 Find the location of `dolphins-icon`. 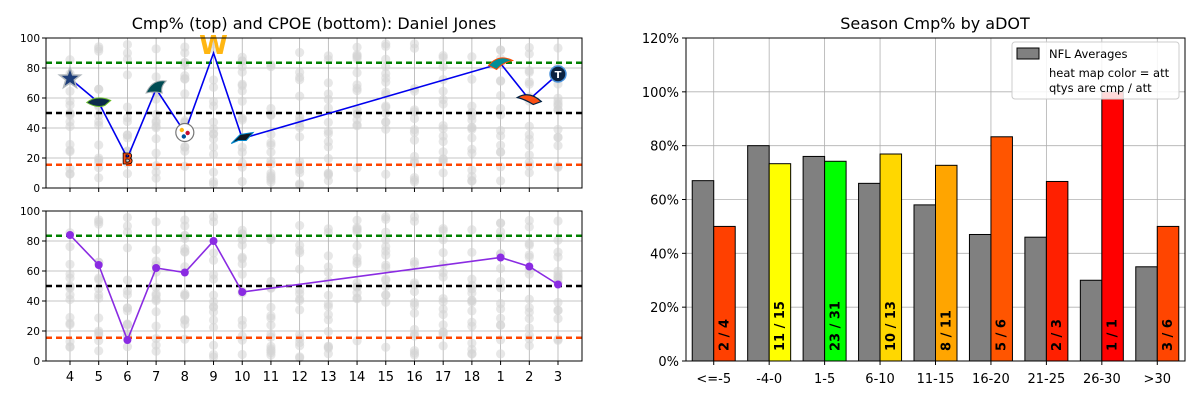

dolphins-icon is located at coordinates (501, 64).